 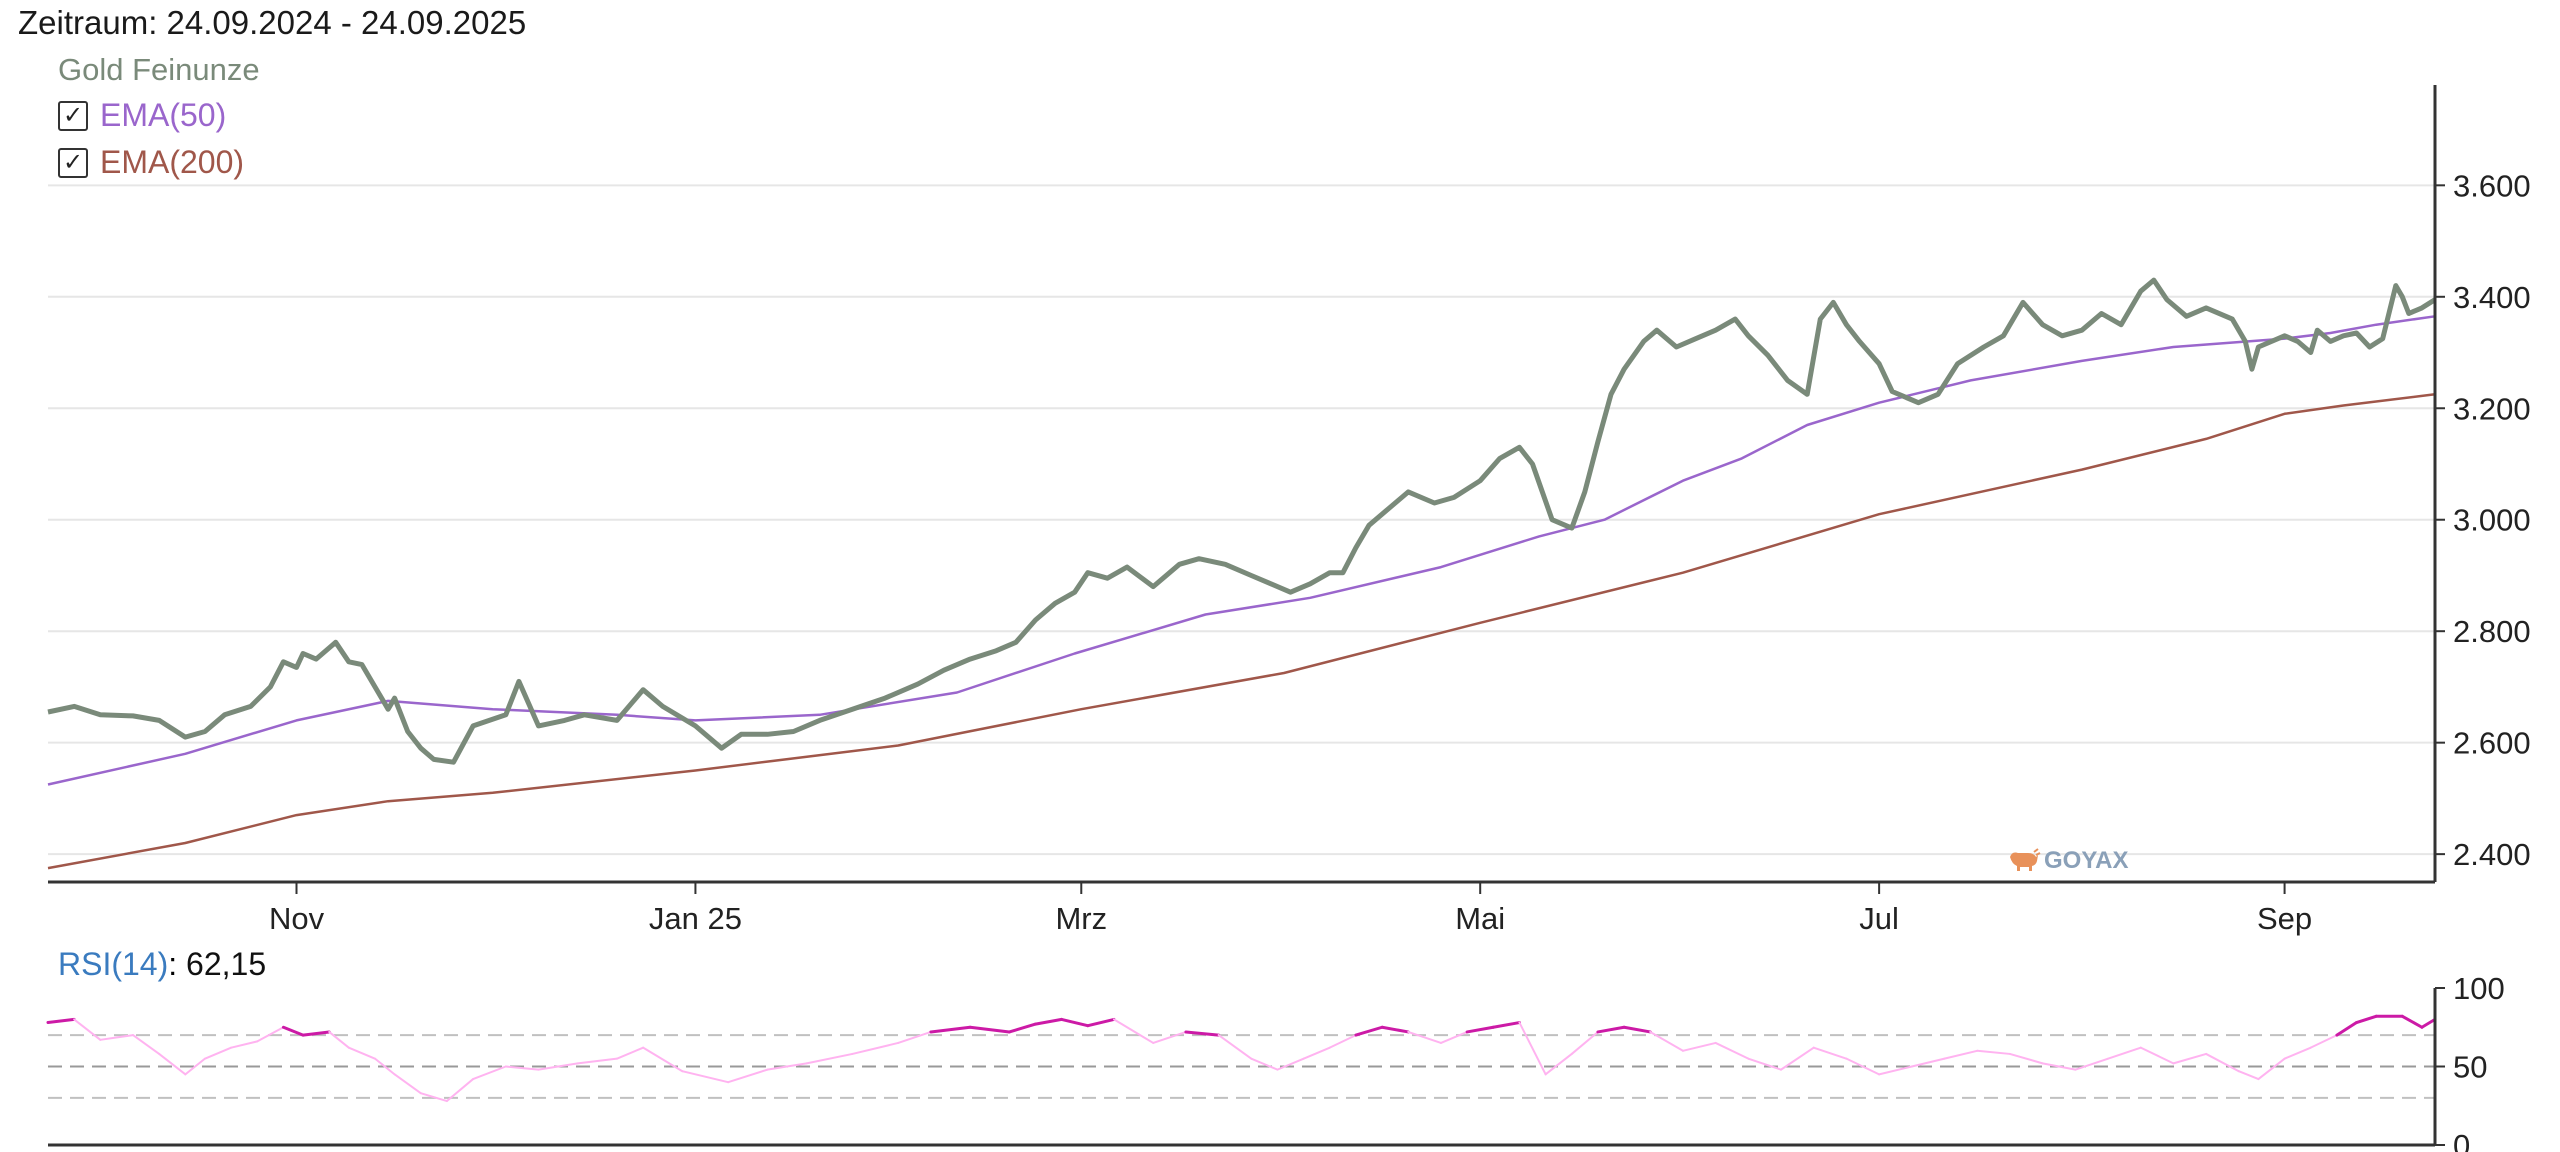 I want to click on rsi-label: RSI(14): 62,15, so click(x=162, y=964).